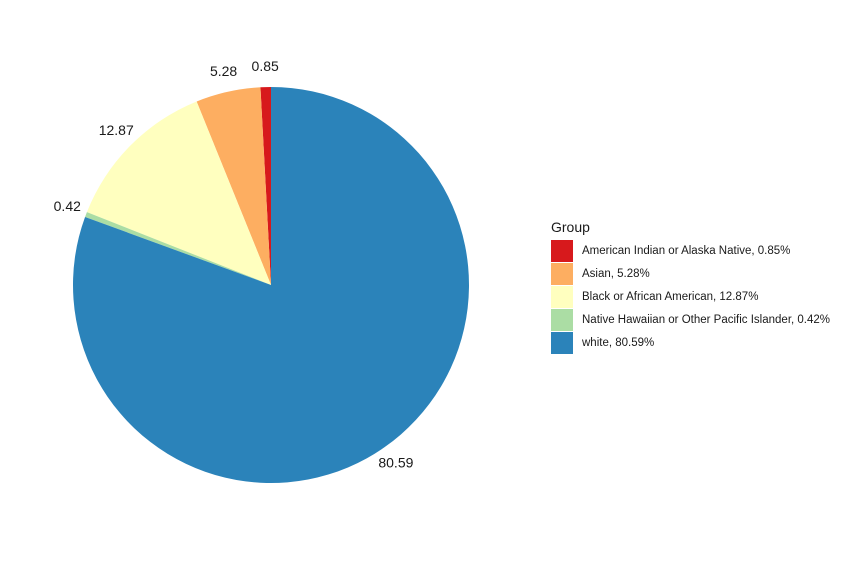  What do you see at coordinates (395, 462) in the screenshot?
I see `slice-value-label: 80.59` at bounding box center [395, 462].